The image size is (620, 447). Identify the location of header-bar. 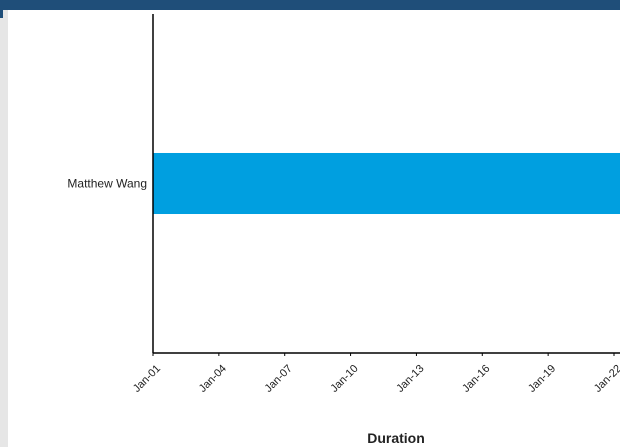
(310, 5).